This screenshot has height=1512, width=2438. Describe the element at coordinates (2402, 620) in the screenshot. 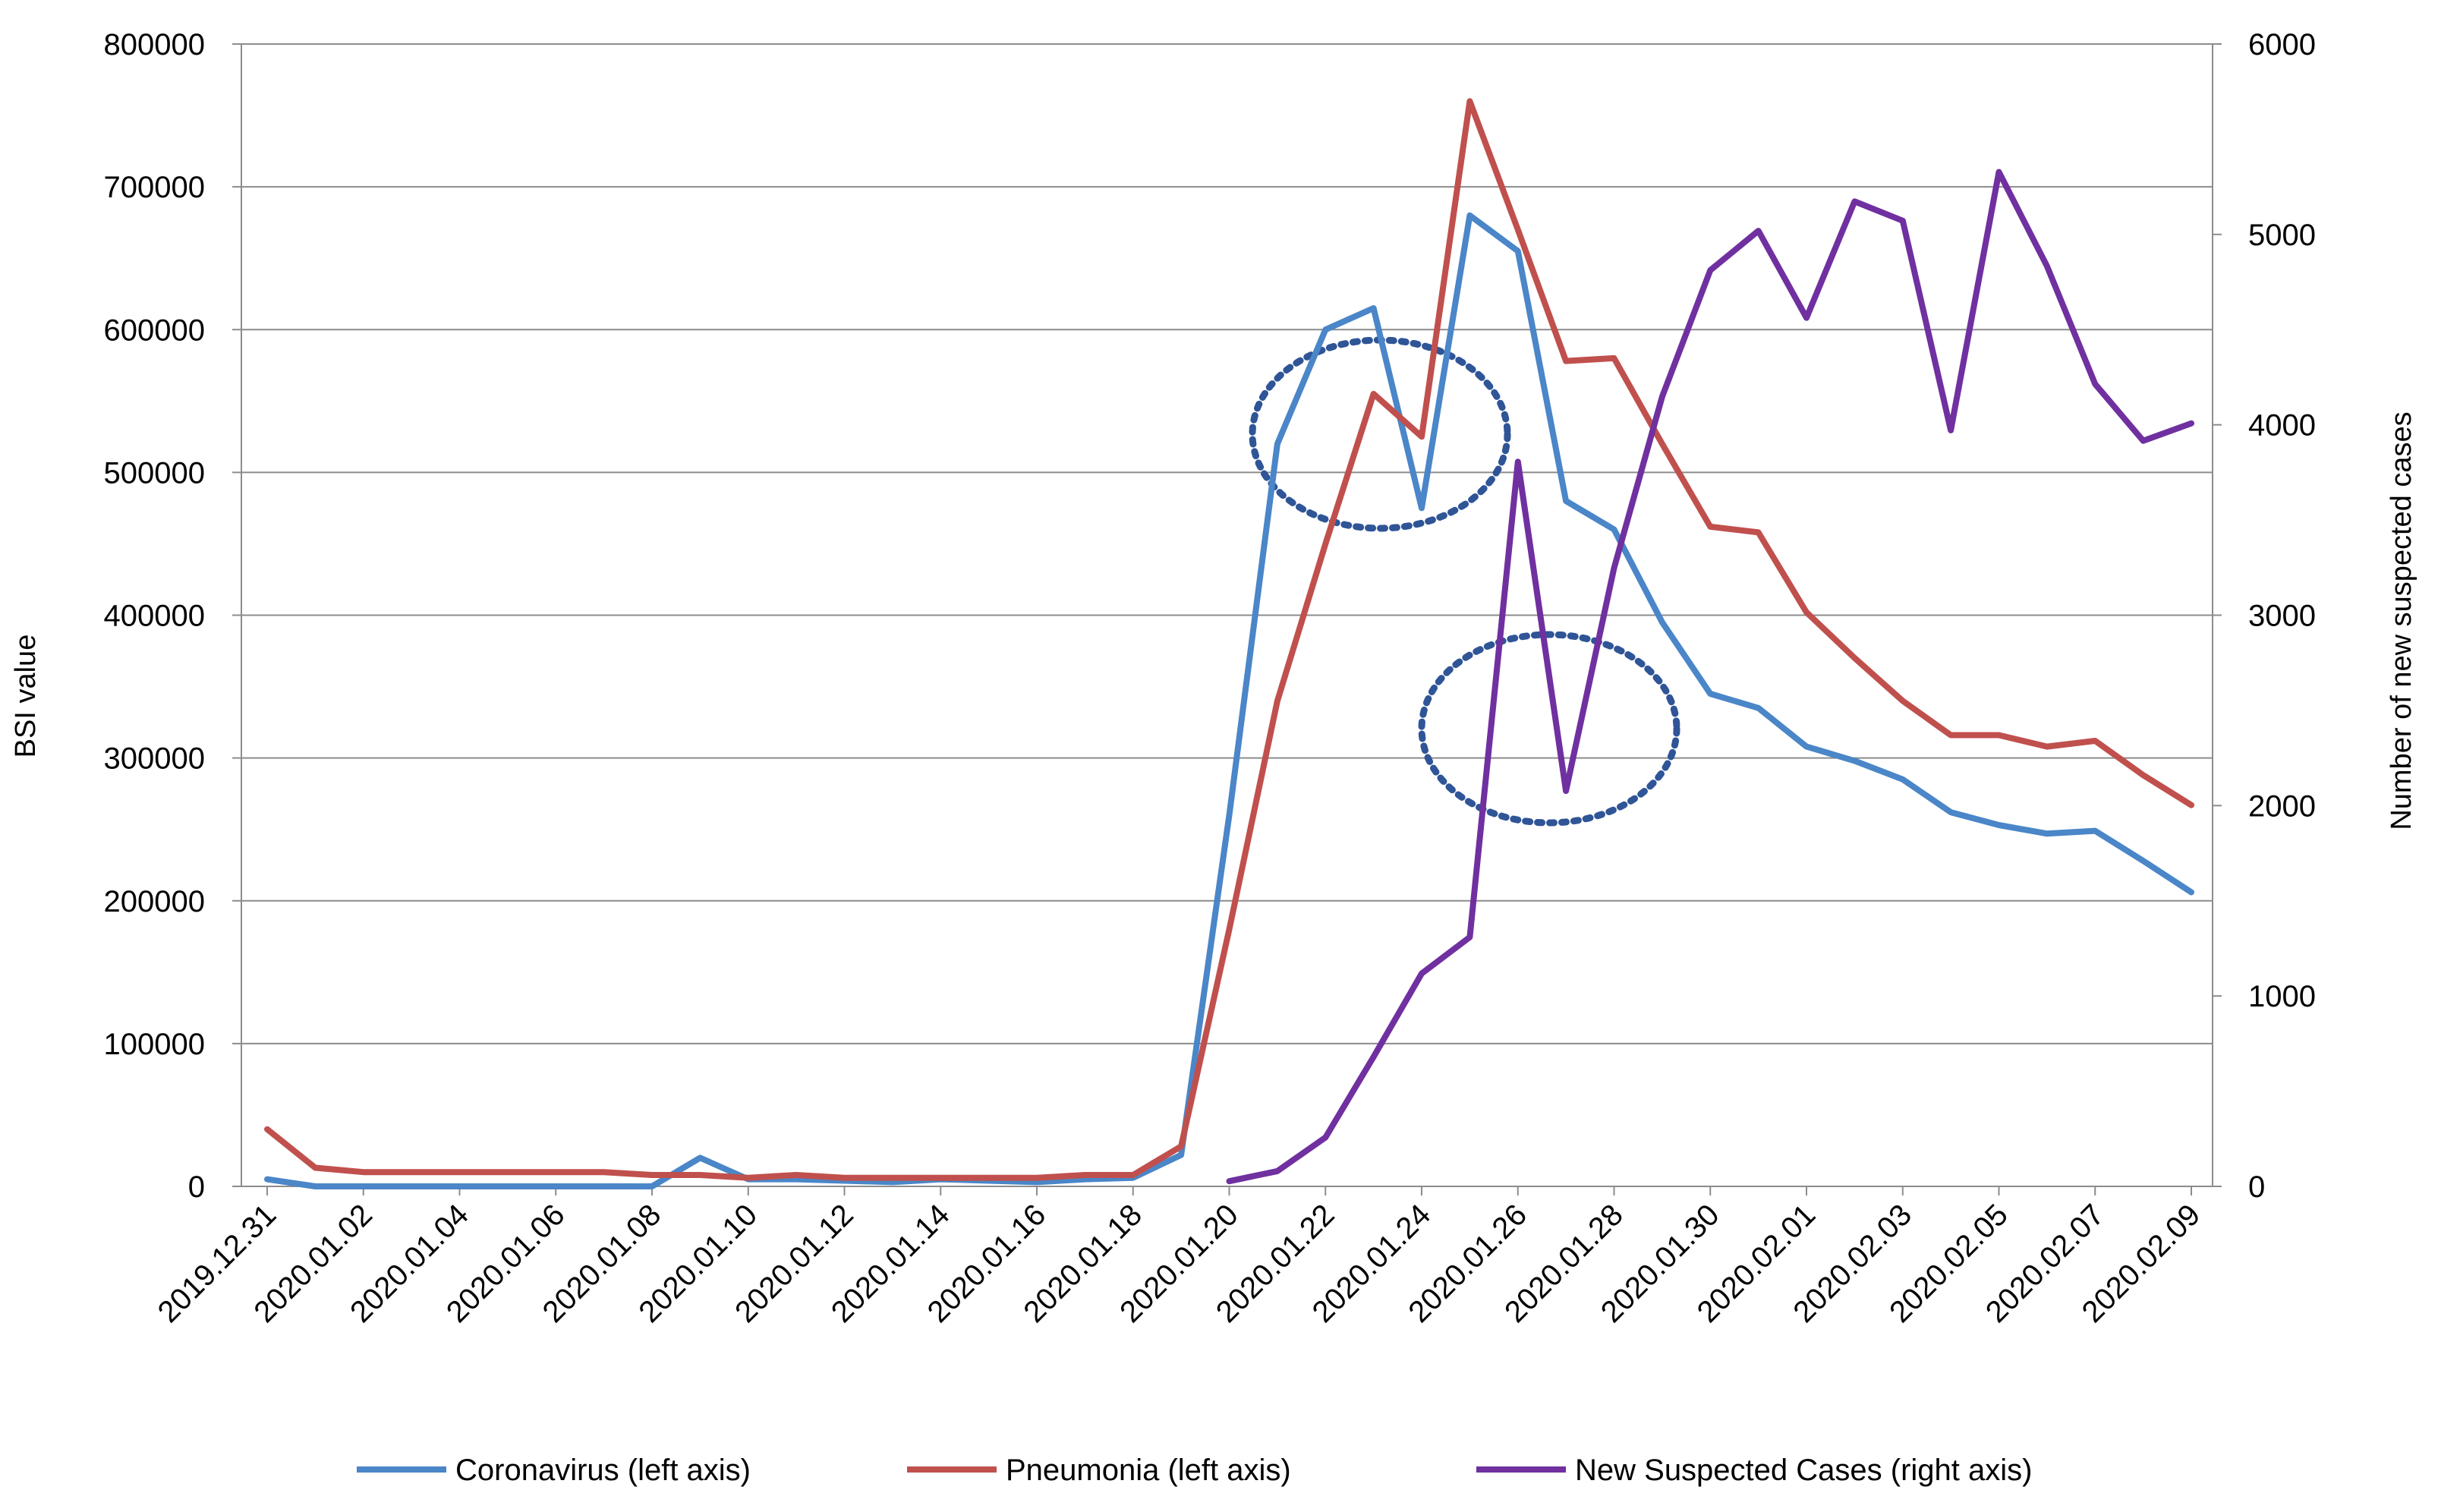

I see `right-axis-title: Number of new suspected cases` at that location.